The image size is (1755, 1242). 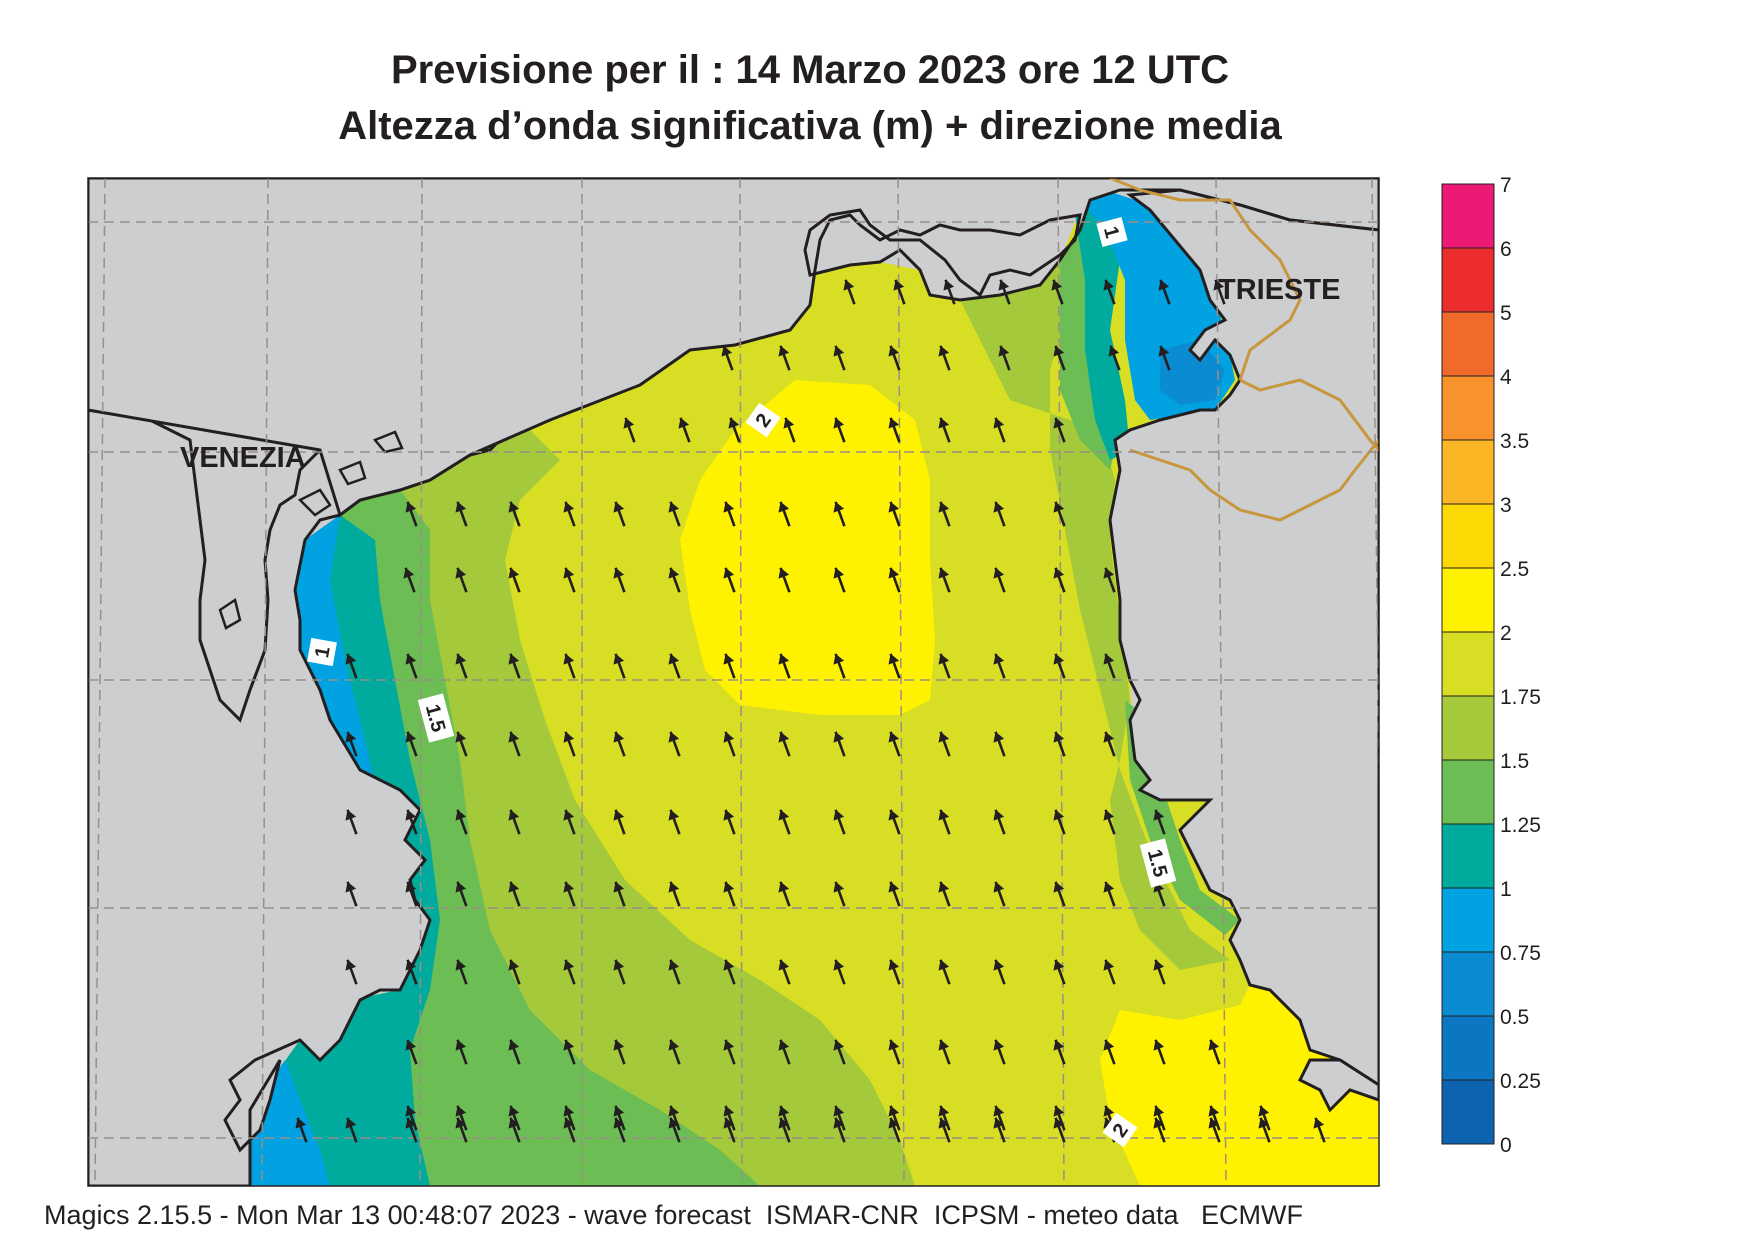 I want to click on sea-band-1.25-1.5-east, so click(x=1095, y=600).